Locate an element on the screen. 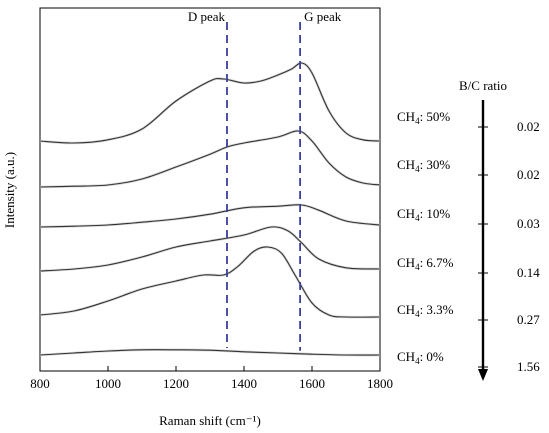 The image size is (549, 433). series-label-3: CH4: 6.7% is located at coordinates (425, 263).